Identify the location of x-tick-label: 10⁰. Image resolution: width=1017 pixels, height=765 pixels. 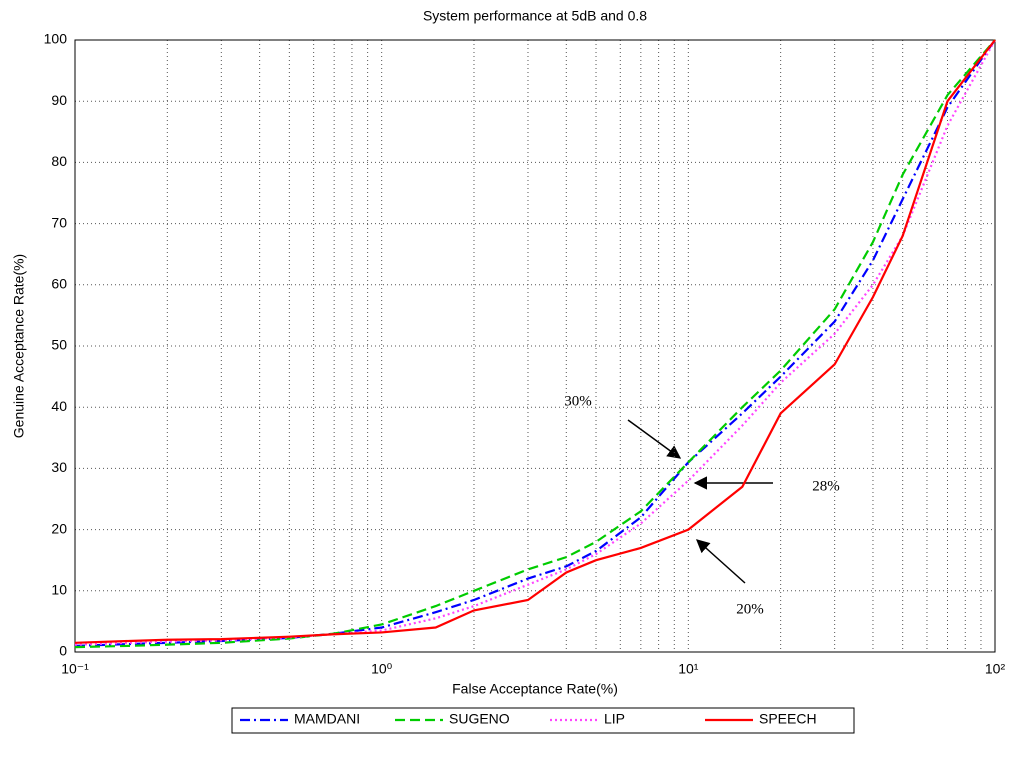
(382, 669).